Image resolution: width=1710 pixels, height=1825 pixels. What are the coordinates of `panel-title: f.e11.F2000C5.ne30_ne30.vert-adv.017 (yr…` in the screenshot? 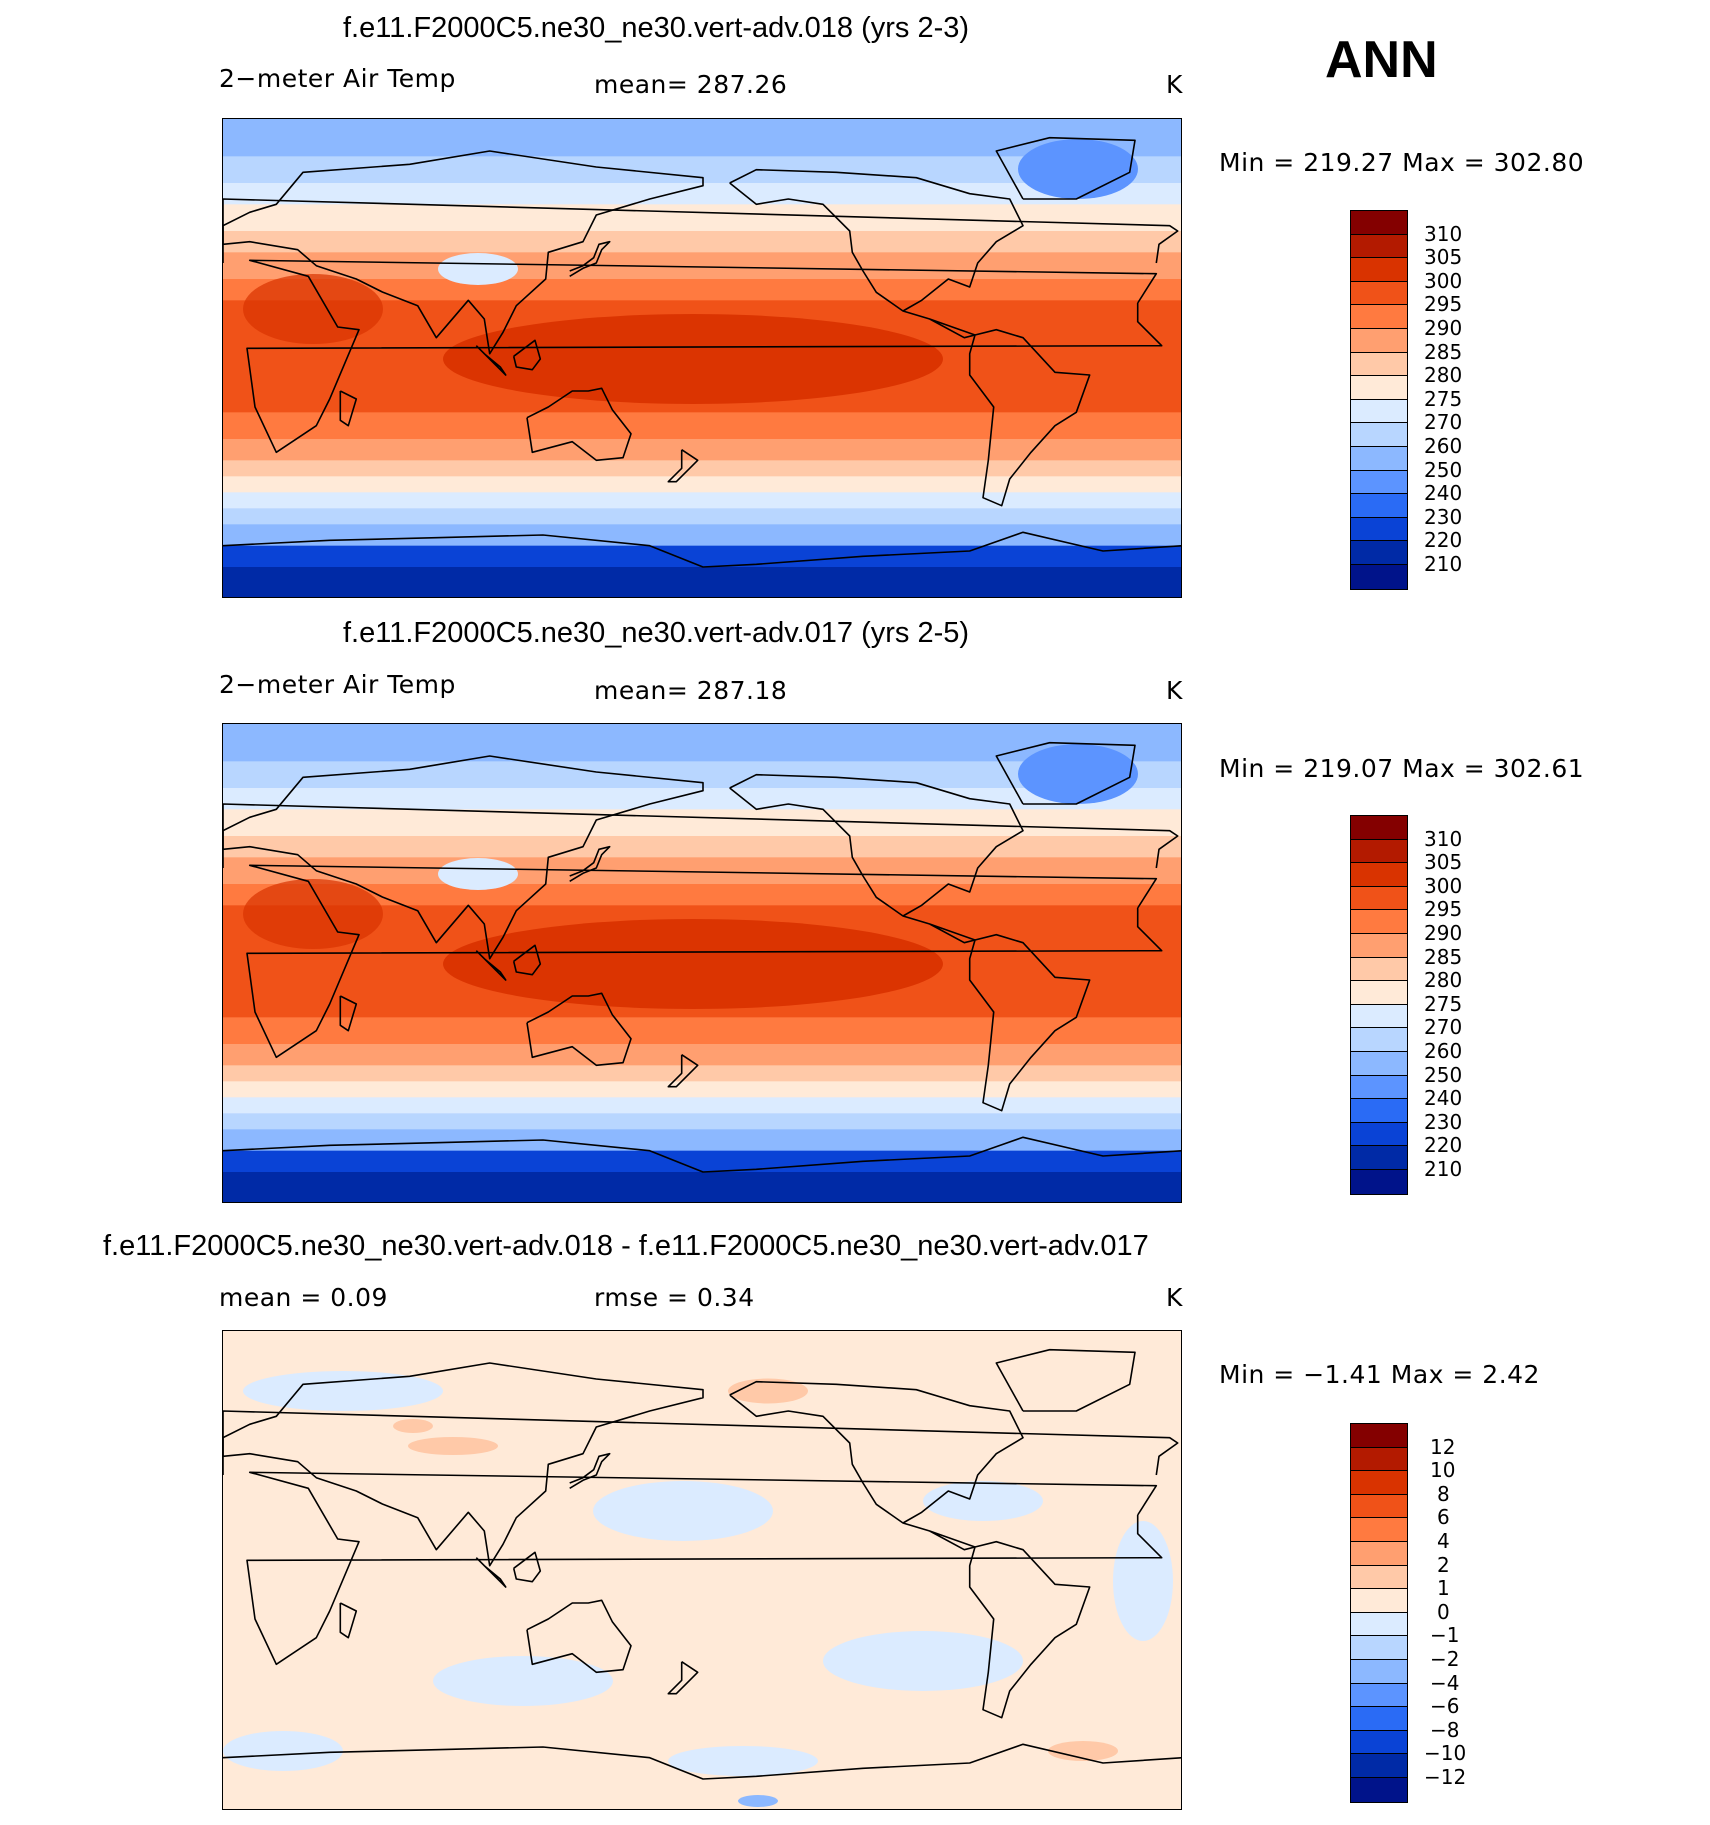 It's located at (656, 633).